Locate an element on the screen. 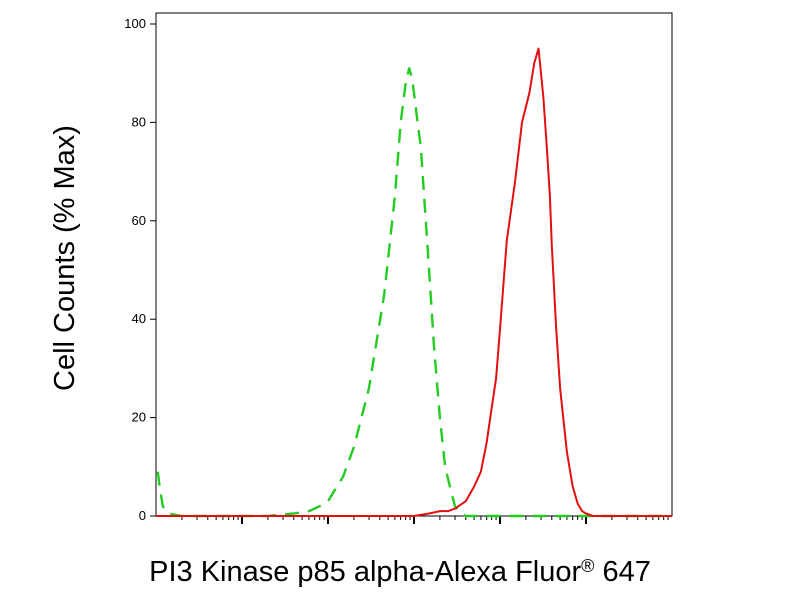  x-axis-title: PI3 Kinase p85 alpha-Alexa Fluor® 647 is located at coordinates (400, 572).